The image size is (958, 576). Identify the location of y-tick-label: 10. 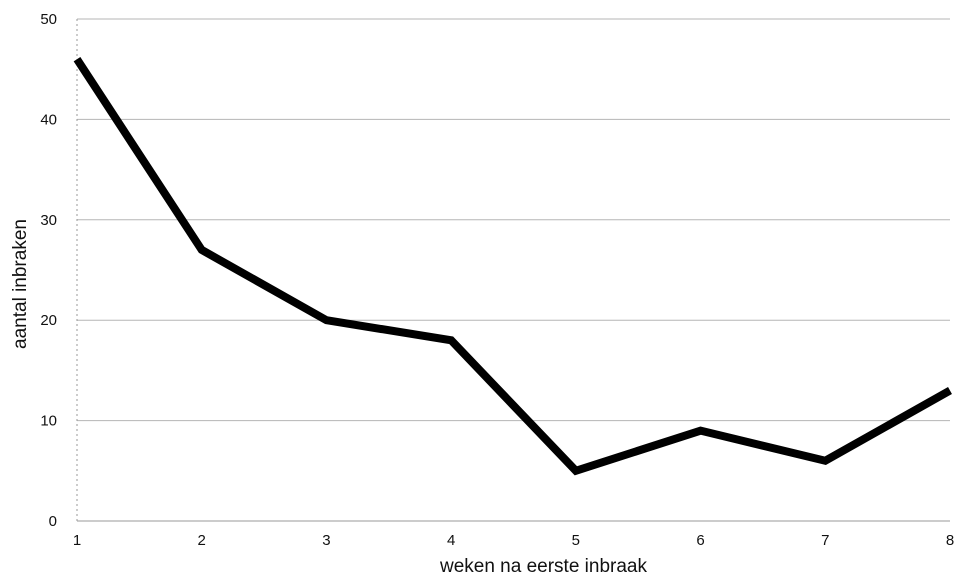
(48, 421).